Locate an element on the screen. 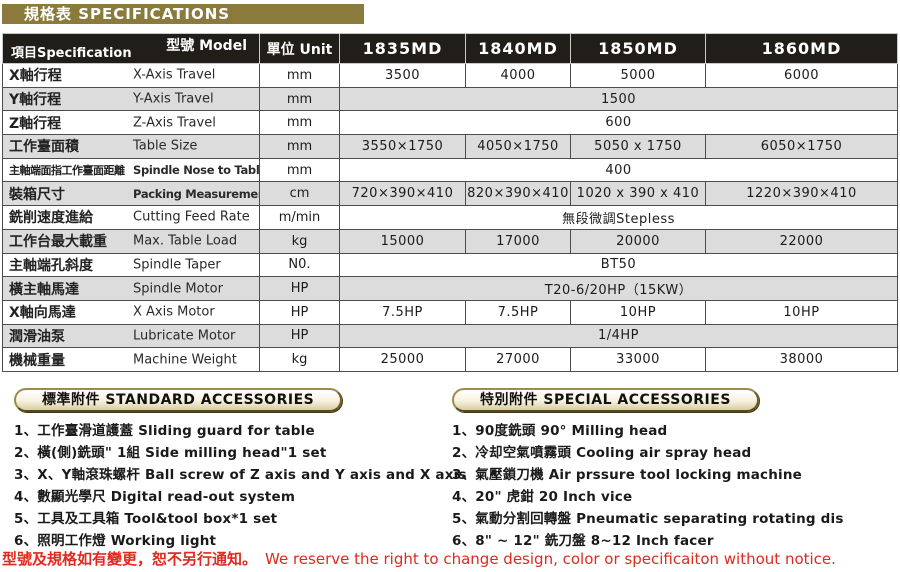  spec-label-en: Spindle Nose to Table is located at coordinates (196, 170).